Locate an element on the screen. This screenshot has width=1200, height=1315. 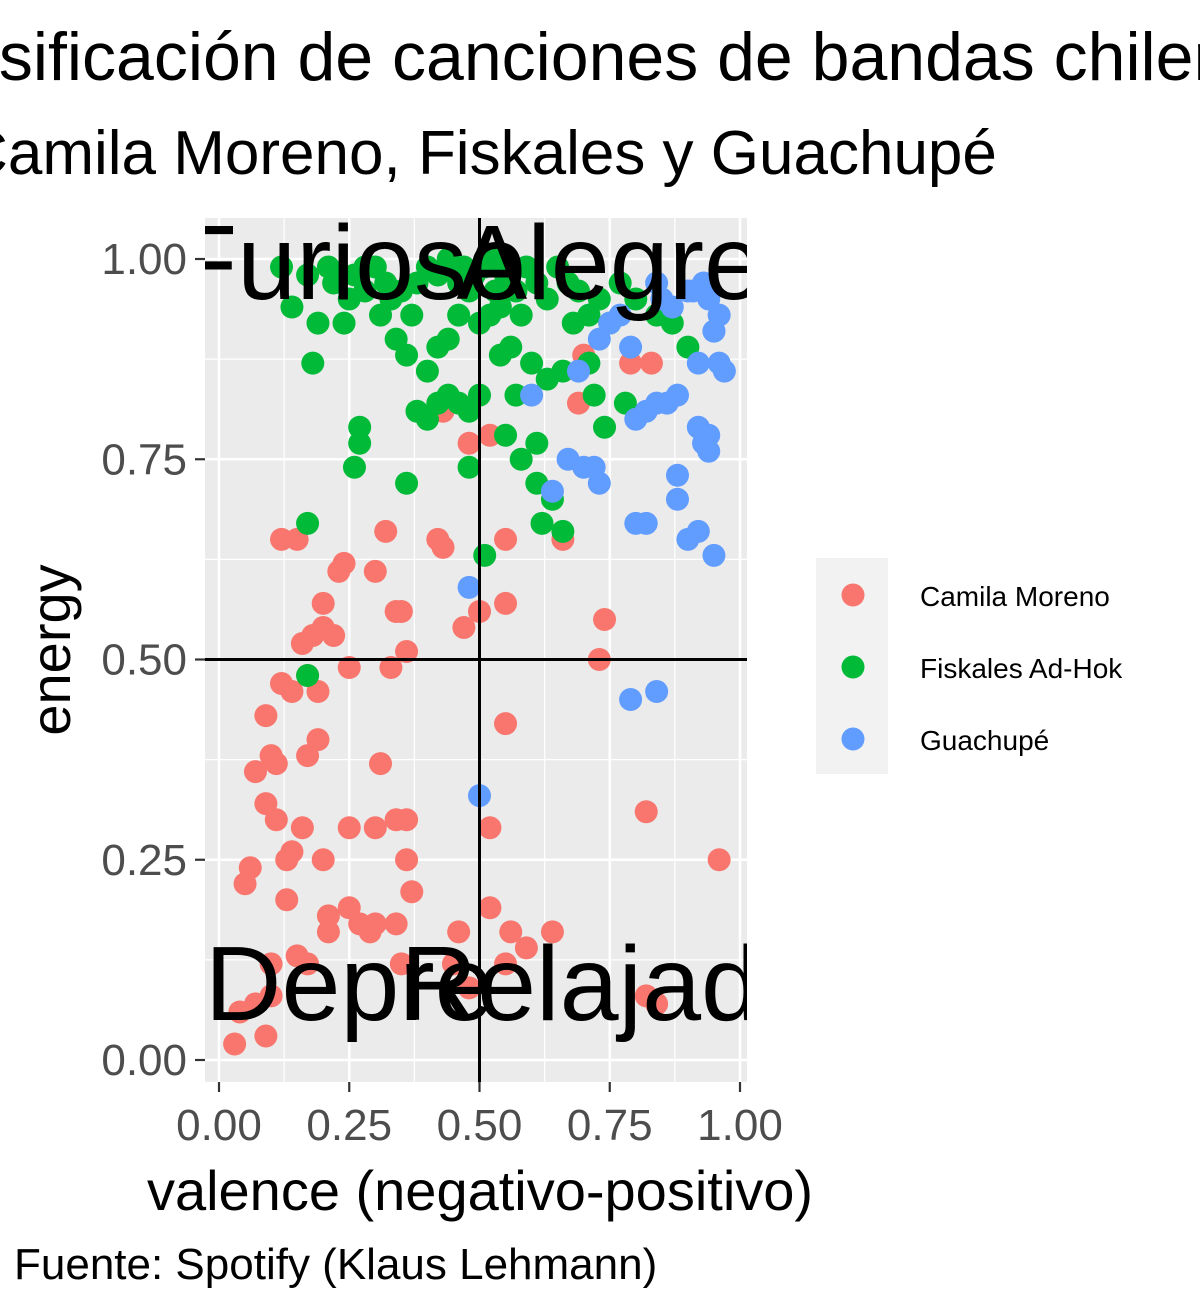
quadrant-label: Furioso is located at coordinates (349, 263).